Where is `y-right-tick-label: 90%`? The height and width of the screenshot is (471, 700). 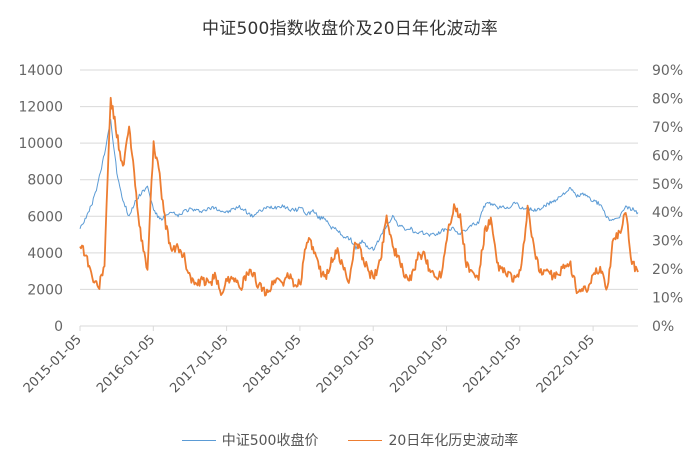
y-right-tick-label: 90% is located at coordinates (667, 71).